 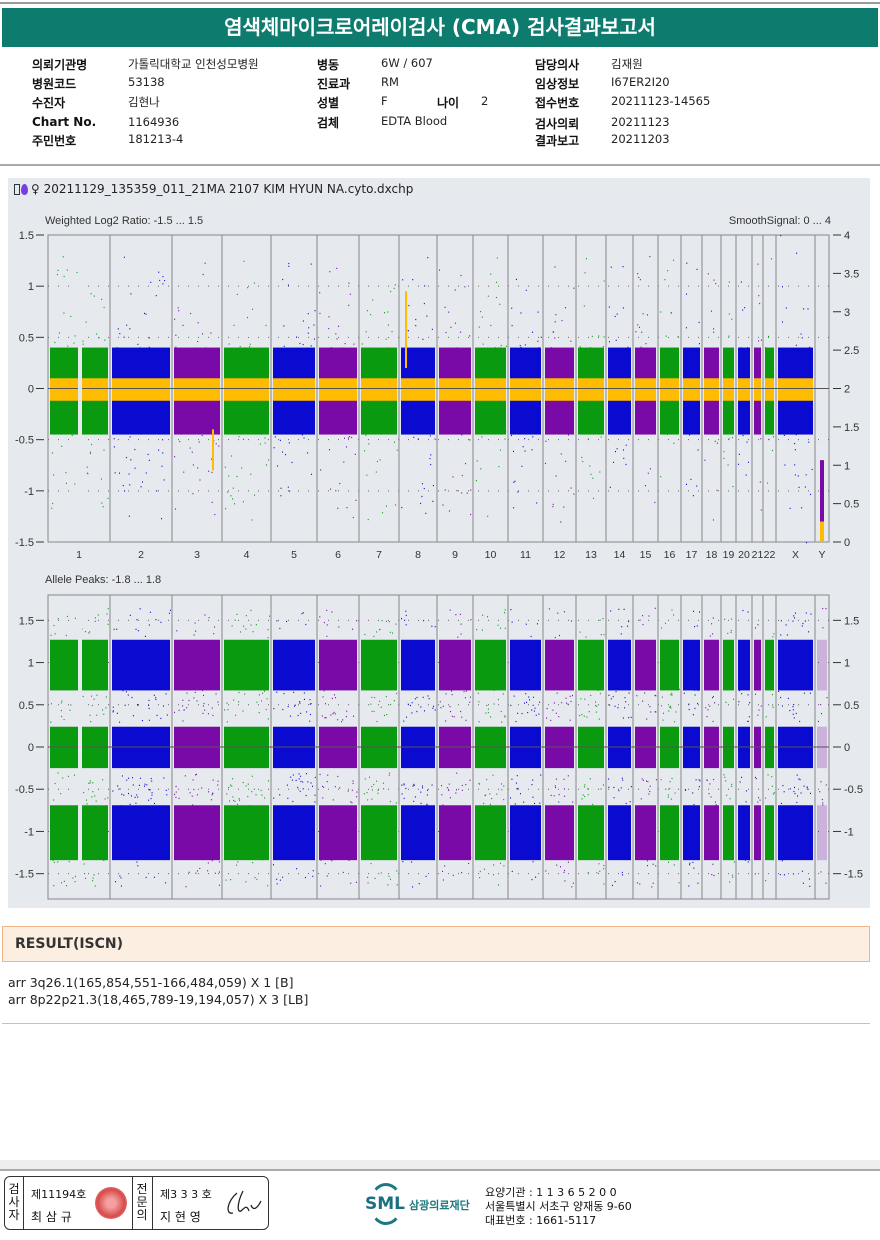 I want to click on chromosome-label: 19, so click(x=729, y=555).